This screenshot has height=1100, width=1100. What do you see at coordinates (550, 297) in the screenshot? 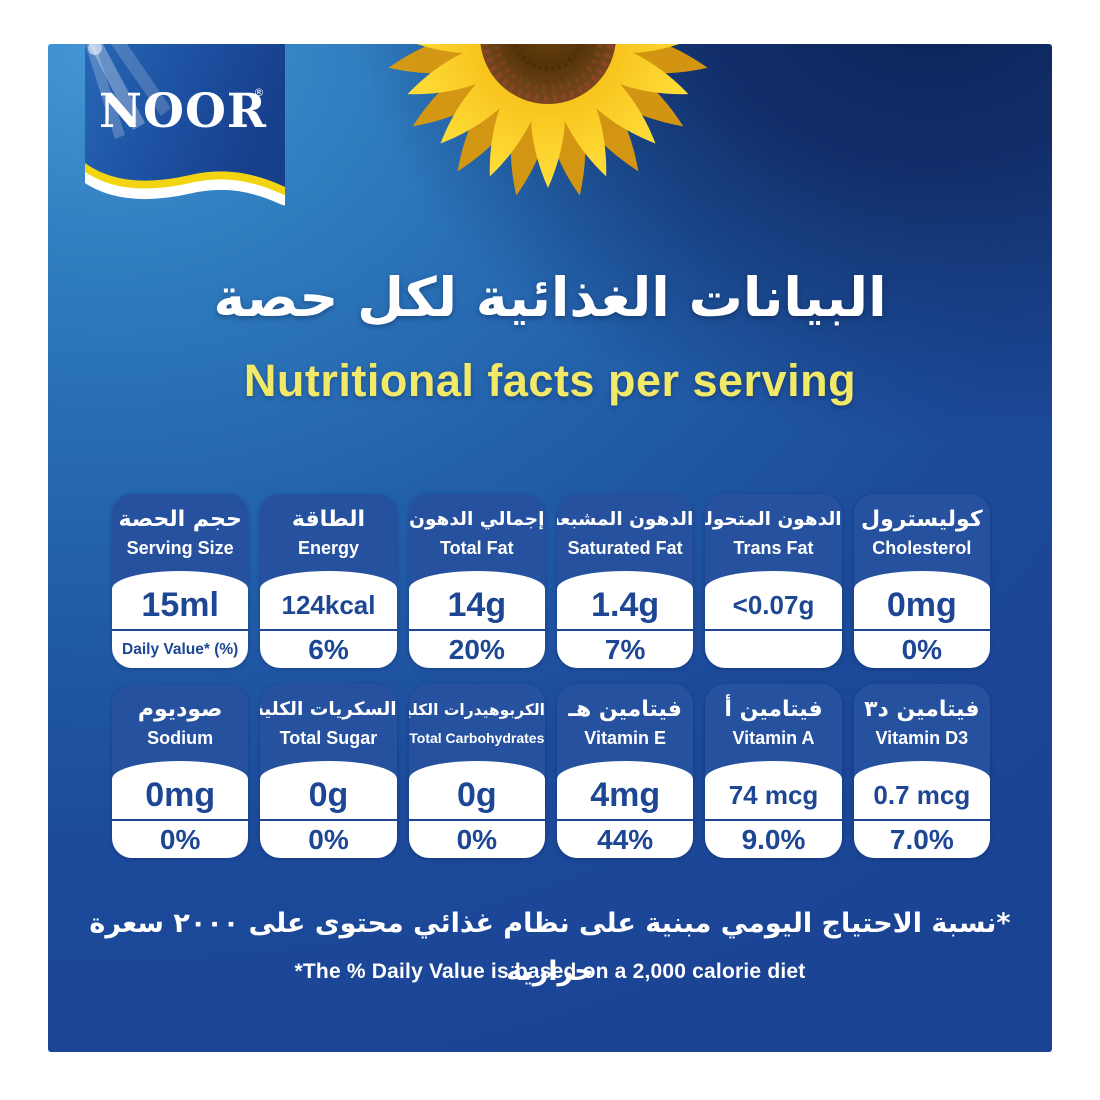
I see `page-title-arabic: البيانات الغذائية لكل حصة` at bounding box center [550, 297].